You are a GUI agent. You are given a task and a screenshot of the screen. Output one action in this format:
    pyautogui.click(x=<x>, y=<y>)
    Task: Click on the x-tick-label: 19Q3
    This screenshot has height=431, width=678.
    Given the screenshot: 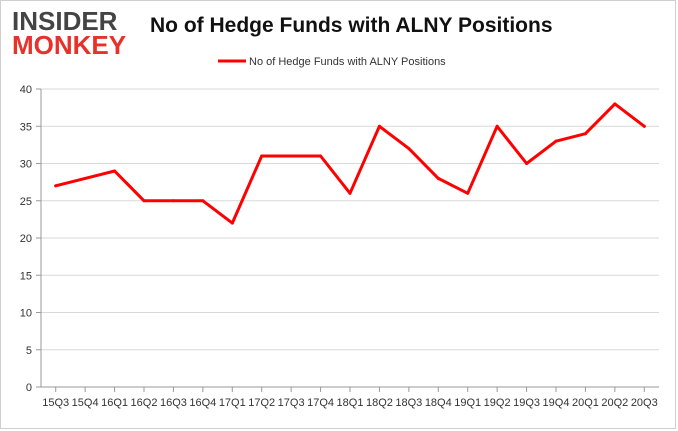 What is the action you would take?
    pyautogui.click(x=526, y=403)
    